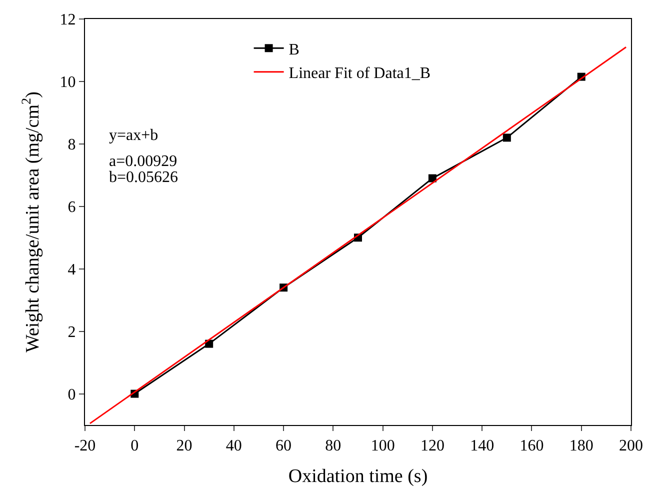  What do you see at coordinates (68, 20) in the screenshot?
I see `y-tick-label: 12` at bounding box center [68, 20].